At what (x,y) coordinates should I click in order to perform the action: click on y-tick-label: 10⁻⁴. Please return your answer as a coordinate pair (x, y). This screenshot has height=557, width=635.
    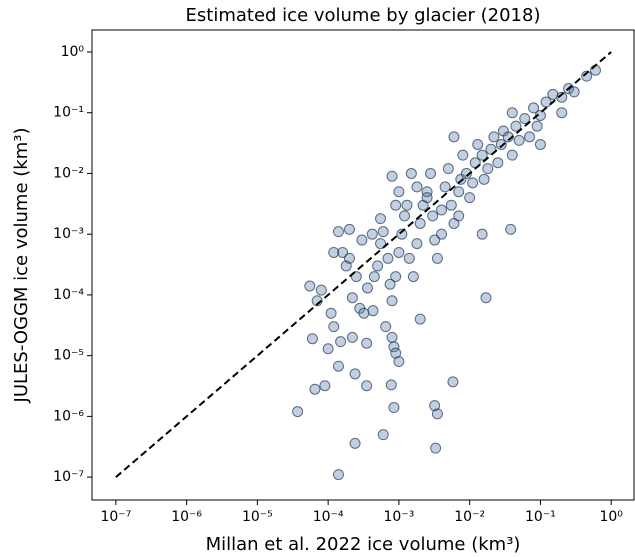
    Looking at the image, I should click on (68, 295).